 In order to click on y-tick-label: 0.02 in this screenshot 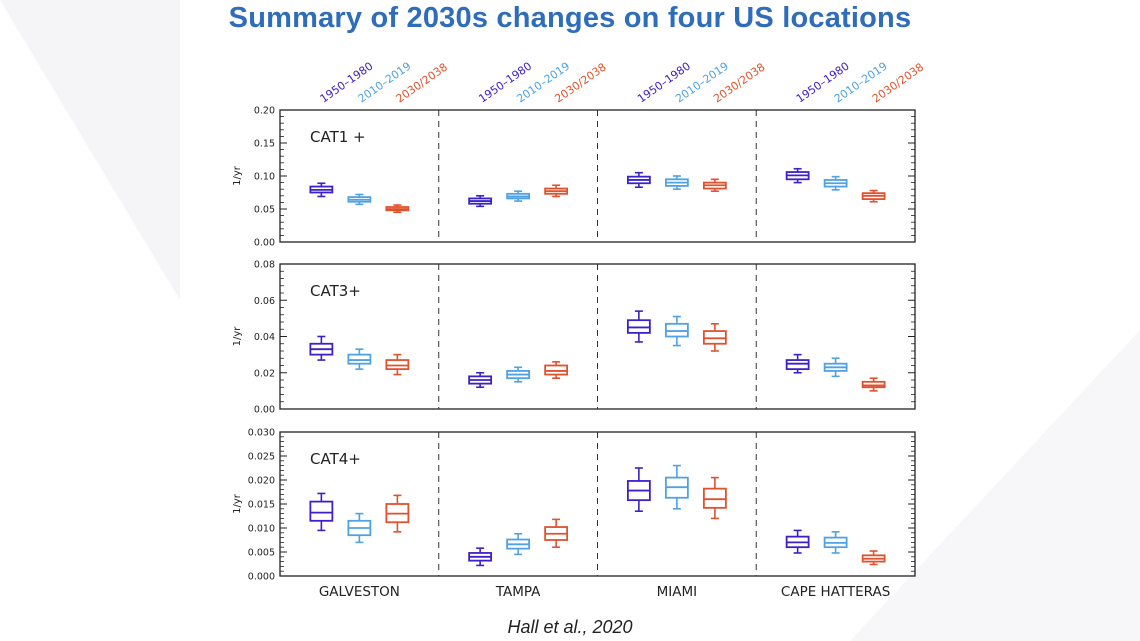, I will do `click(264, 373)`.